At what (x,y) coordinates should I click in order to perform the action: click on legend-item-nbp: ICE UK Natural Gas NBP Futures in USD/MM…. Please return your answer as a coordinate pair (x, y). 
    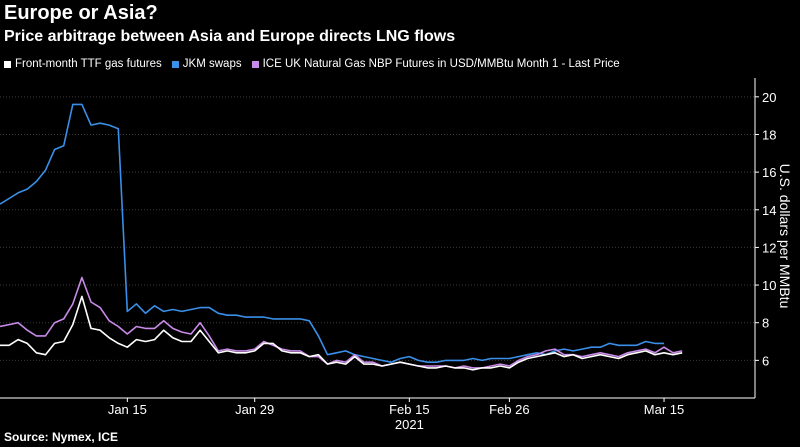
    Looking at the image, I should click on (435, 64).